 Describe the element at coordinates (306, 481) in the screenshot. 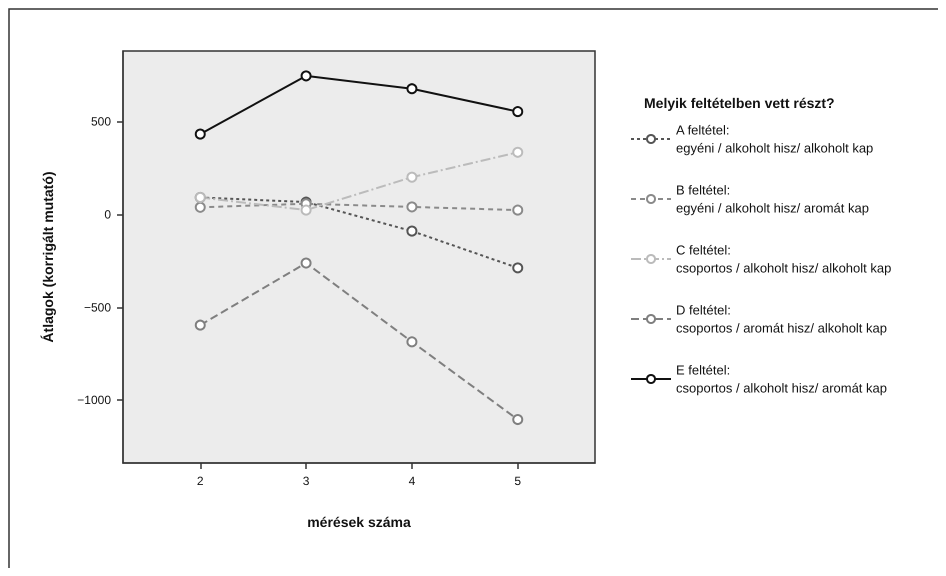

I see `x-tick-label: 3` at that location.